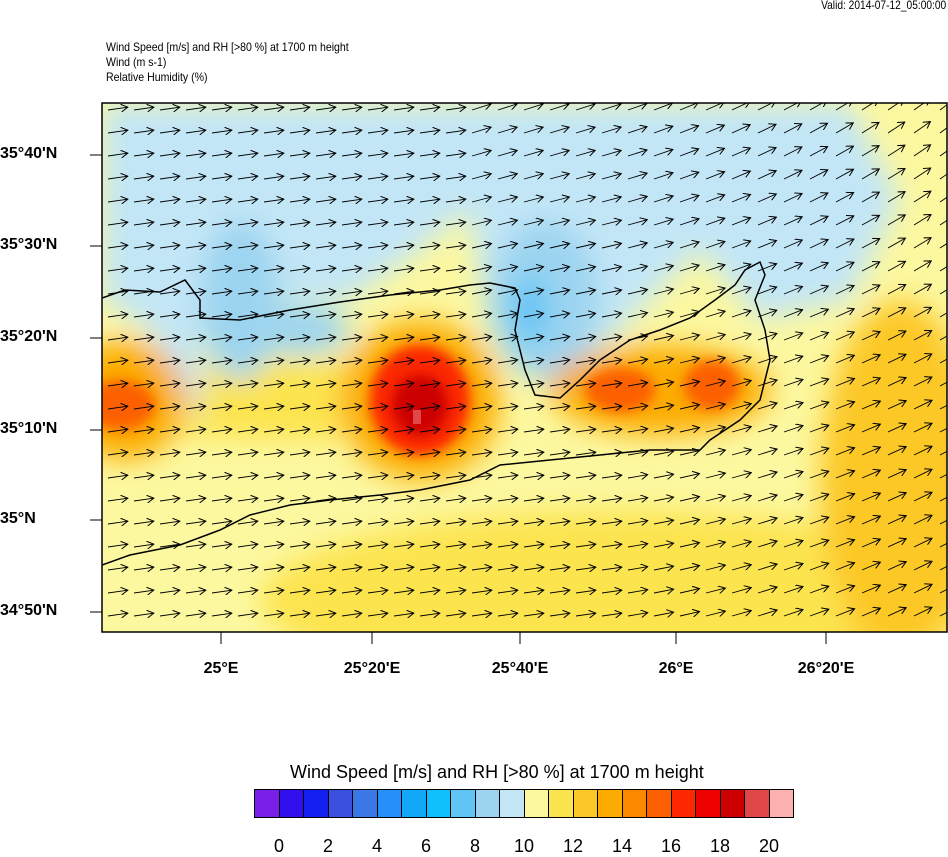 This screenshot has width=948, height=857. Describe the element at coordinates (29, 428) in the screenshot. I see `y-tick-label: 35°10'N` at that location.